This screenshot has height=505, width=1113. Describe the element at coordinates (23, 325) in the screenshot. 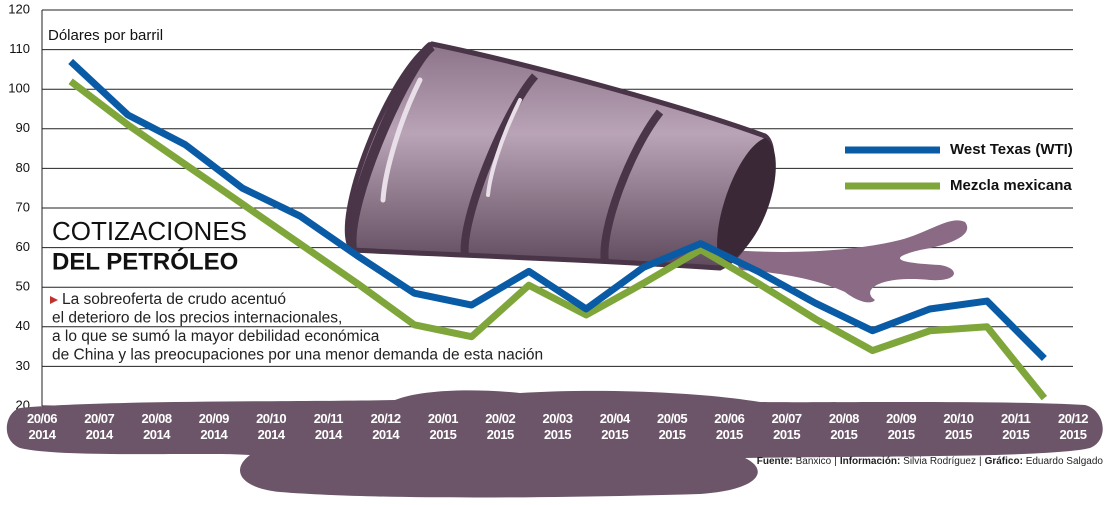

I see `y-tick-label: 40` at that location.